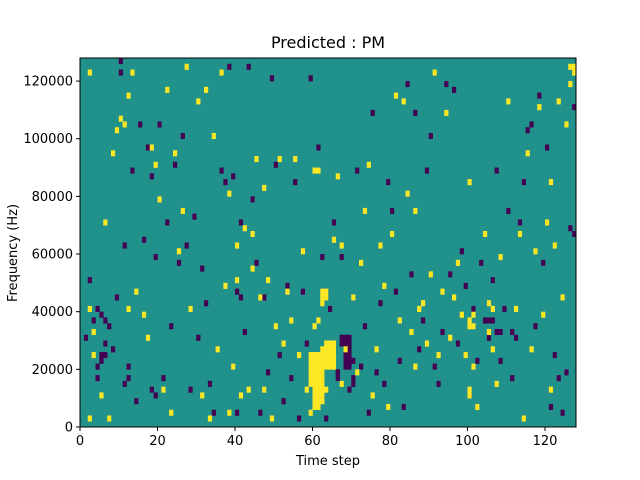 This screenshot has width=640, height=480. What do you see at coordinates (316, 438) in the screenshot?
I see `x-axis-ticks: 0 20 40 60 80 100 120` at bounding box center [316, 438].